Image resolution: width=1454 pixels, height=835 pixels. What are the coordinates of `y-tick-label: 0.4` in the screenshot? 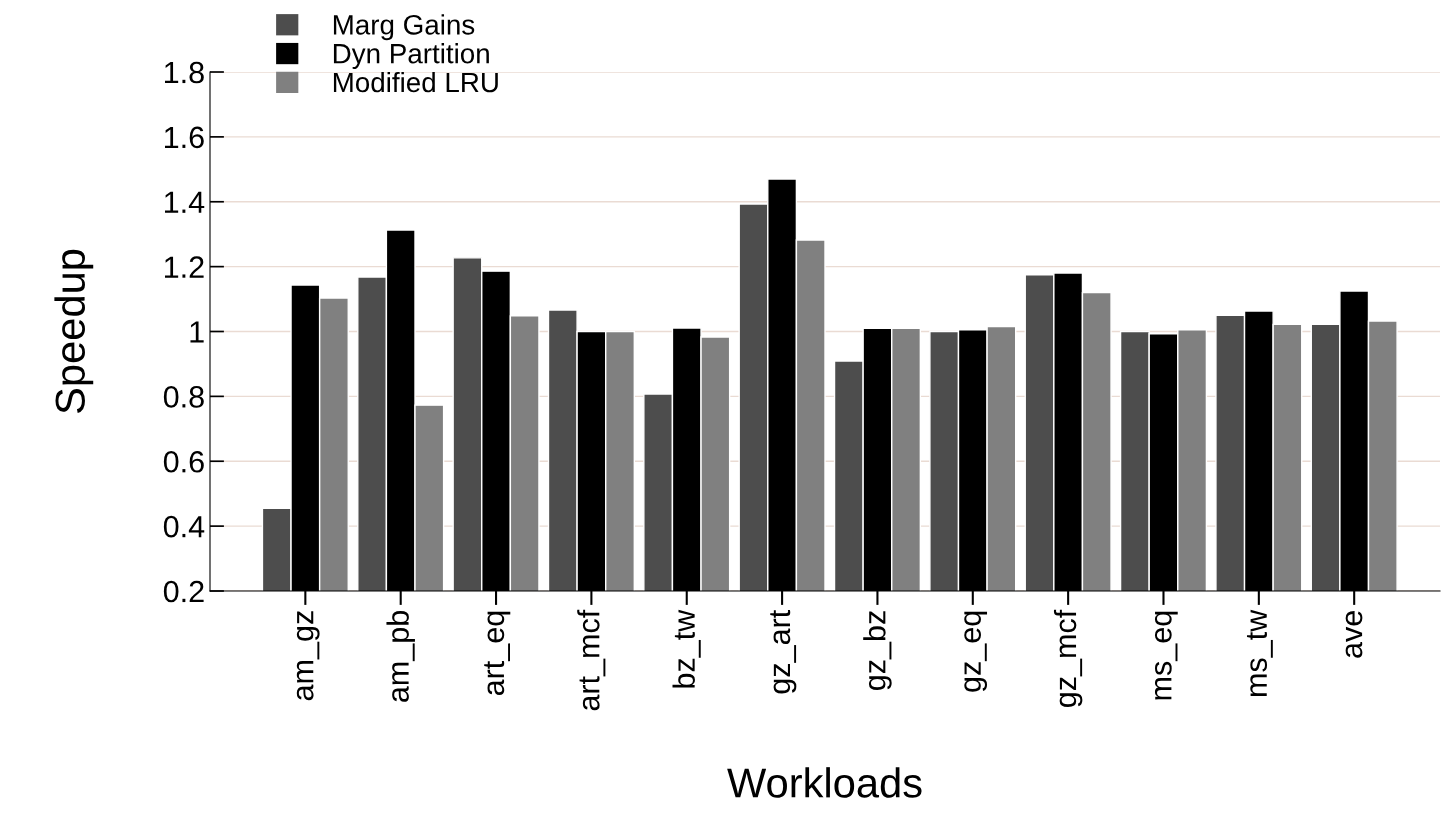 It's located at (184, 526).